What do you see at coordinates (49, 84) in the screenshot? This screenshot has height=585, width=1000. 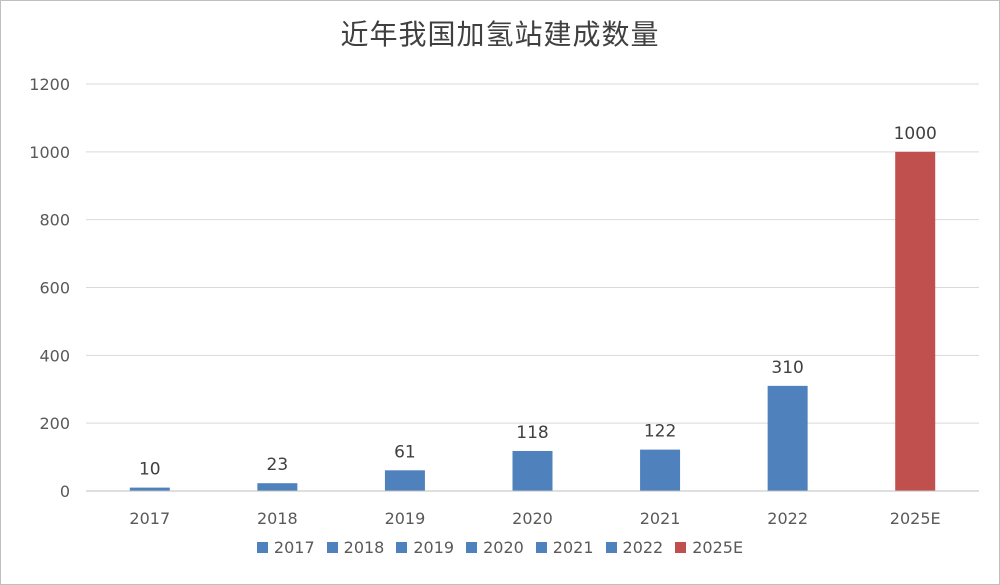 I see `y-tick-label: 1200` at bounding box center [49, 84].